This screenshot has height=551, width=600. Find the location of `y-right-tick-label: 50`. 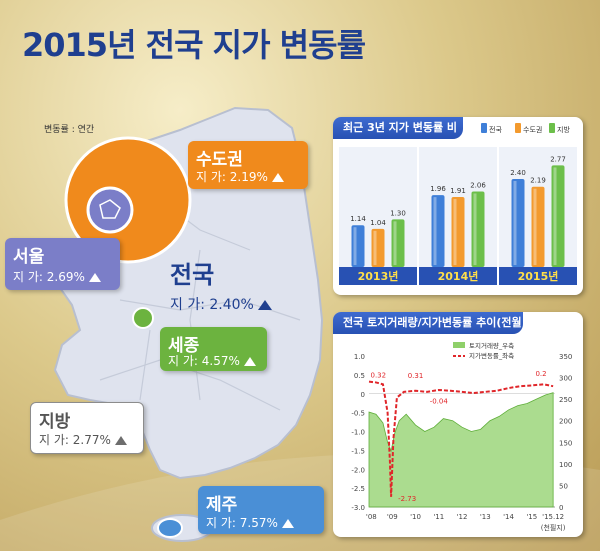

y-right-tick-label: 50 is located at coordinates (563, 486).